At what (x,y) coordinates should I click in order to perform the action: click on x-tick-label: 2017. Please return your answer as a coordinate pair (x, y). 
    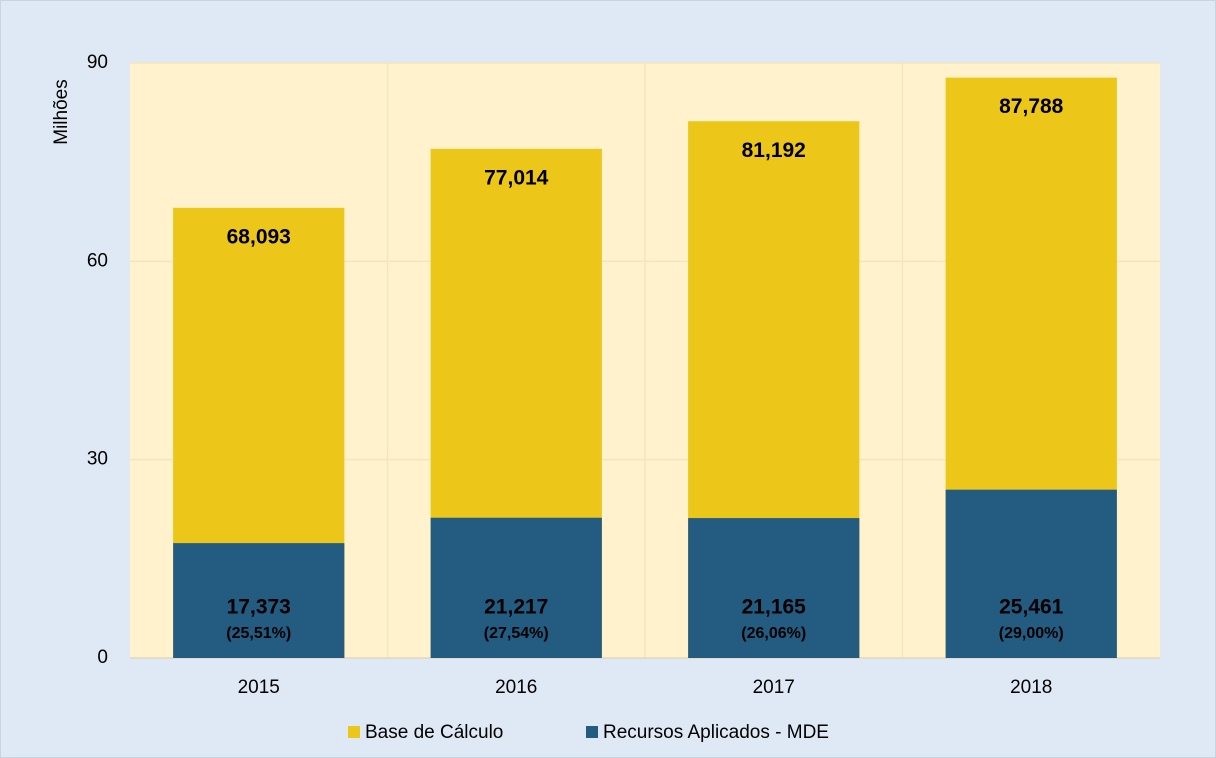
    Looking at the image, I should click on (774, 687).